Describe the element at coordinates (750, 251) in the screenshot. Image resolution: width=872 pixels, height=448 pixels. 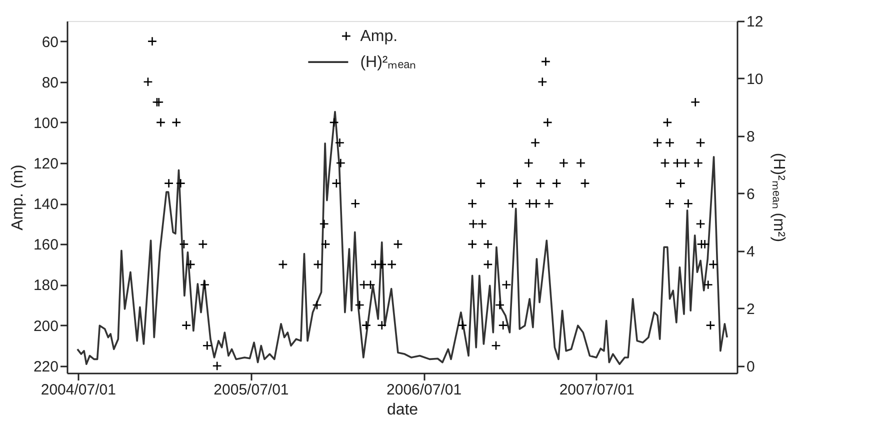
I see `y2-tick-label: 4` at that location.